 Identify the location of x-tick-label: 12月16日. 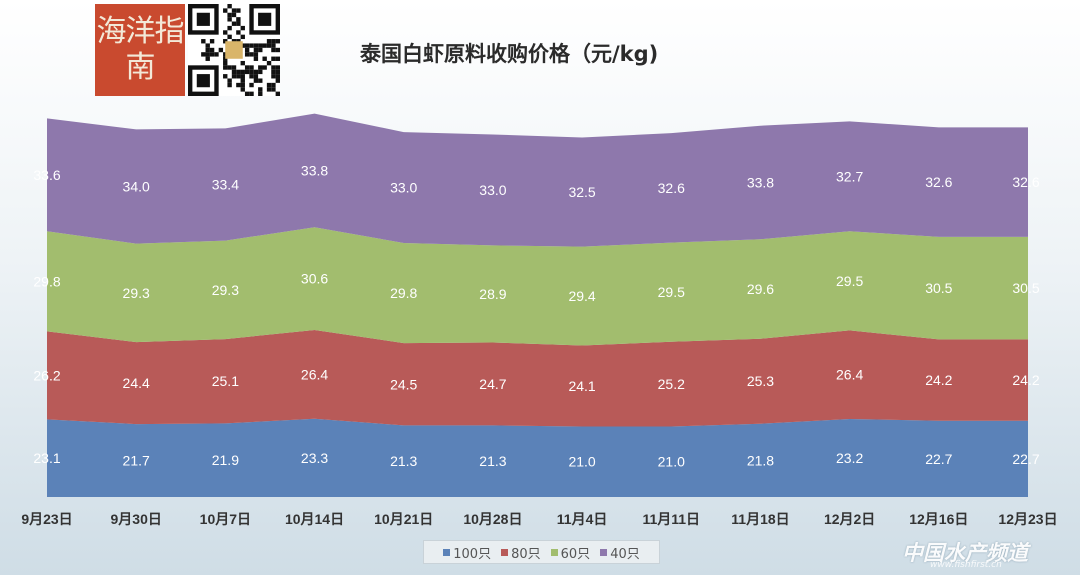
(938, 519).